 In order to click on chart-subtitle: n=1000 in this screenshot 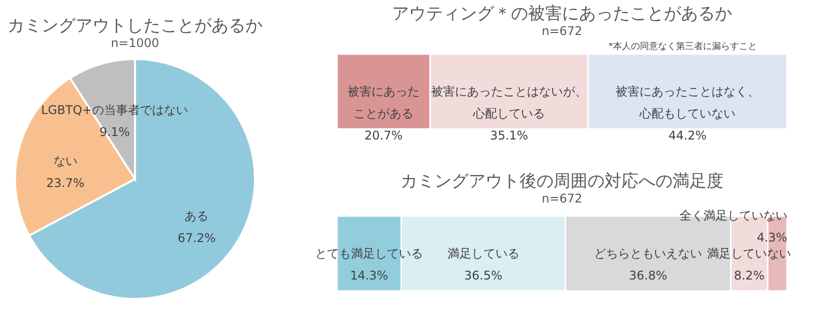, I will do `click(135, 43)`.